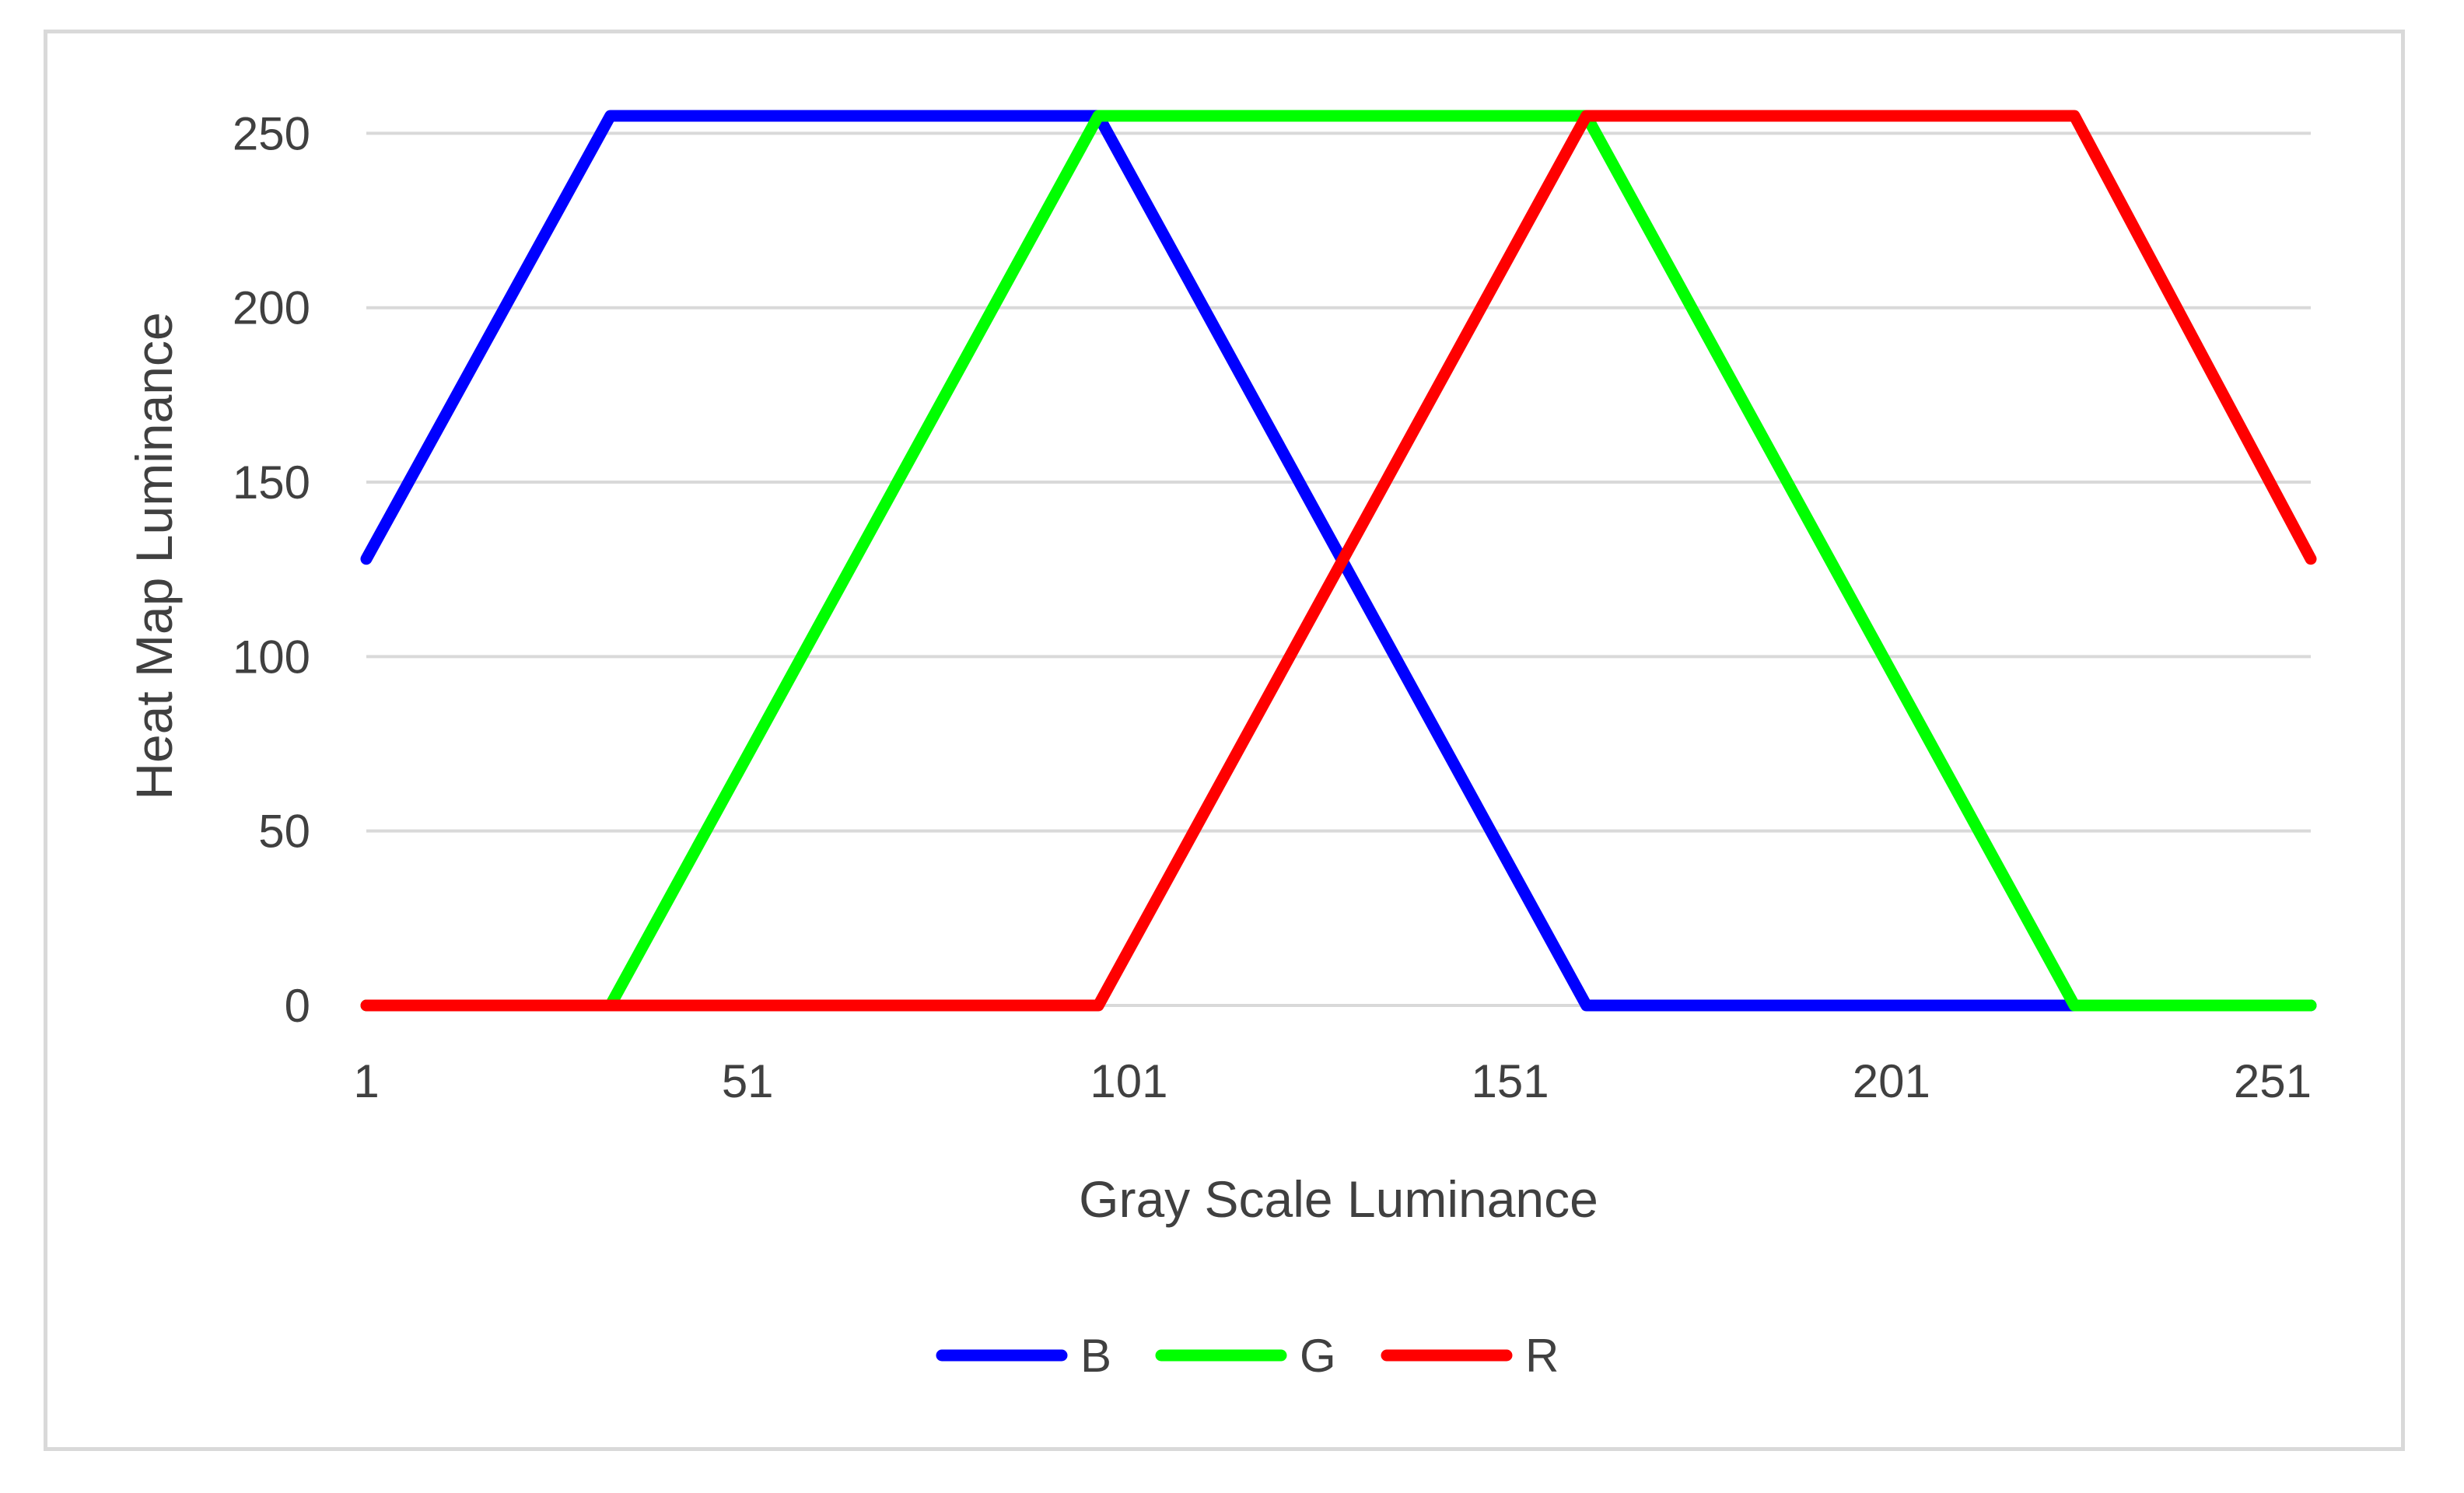 The width and height of the screenshot is (2464, 1493). Describe the element at coordinates (748, 1081) in the screenshot. I see `x-tick-label-51: 51` at that location.